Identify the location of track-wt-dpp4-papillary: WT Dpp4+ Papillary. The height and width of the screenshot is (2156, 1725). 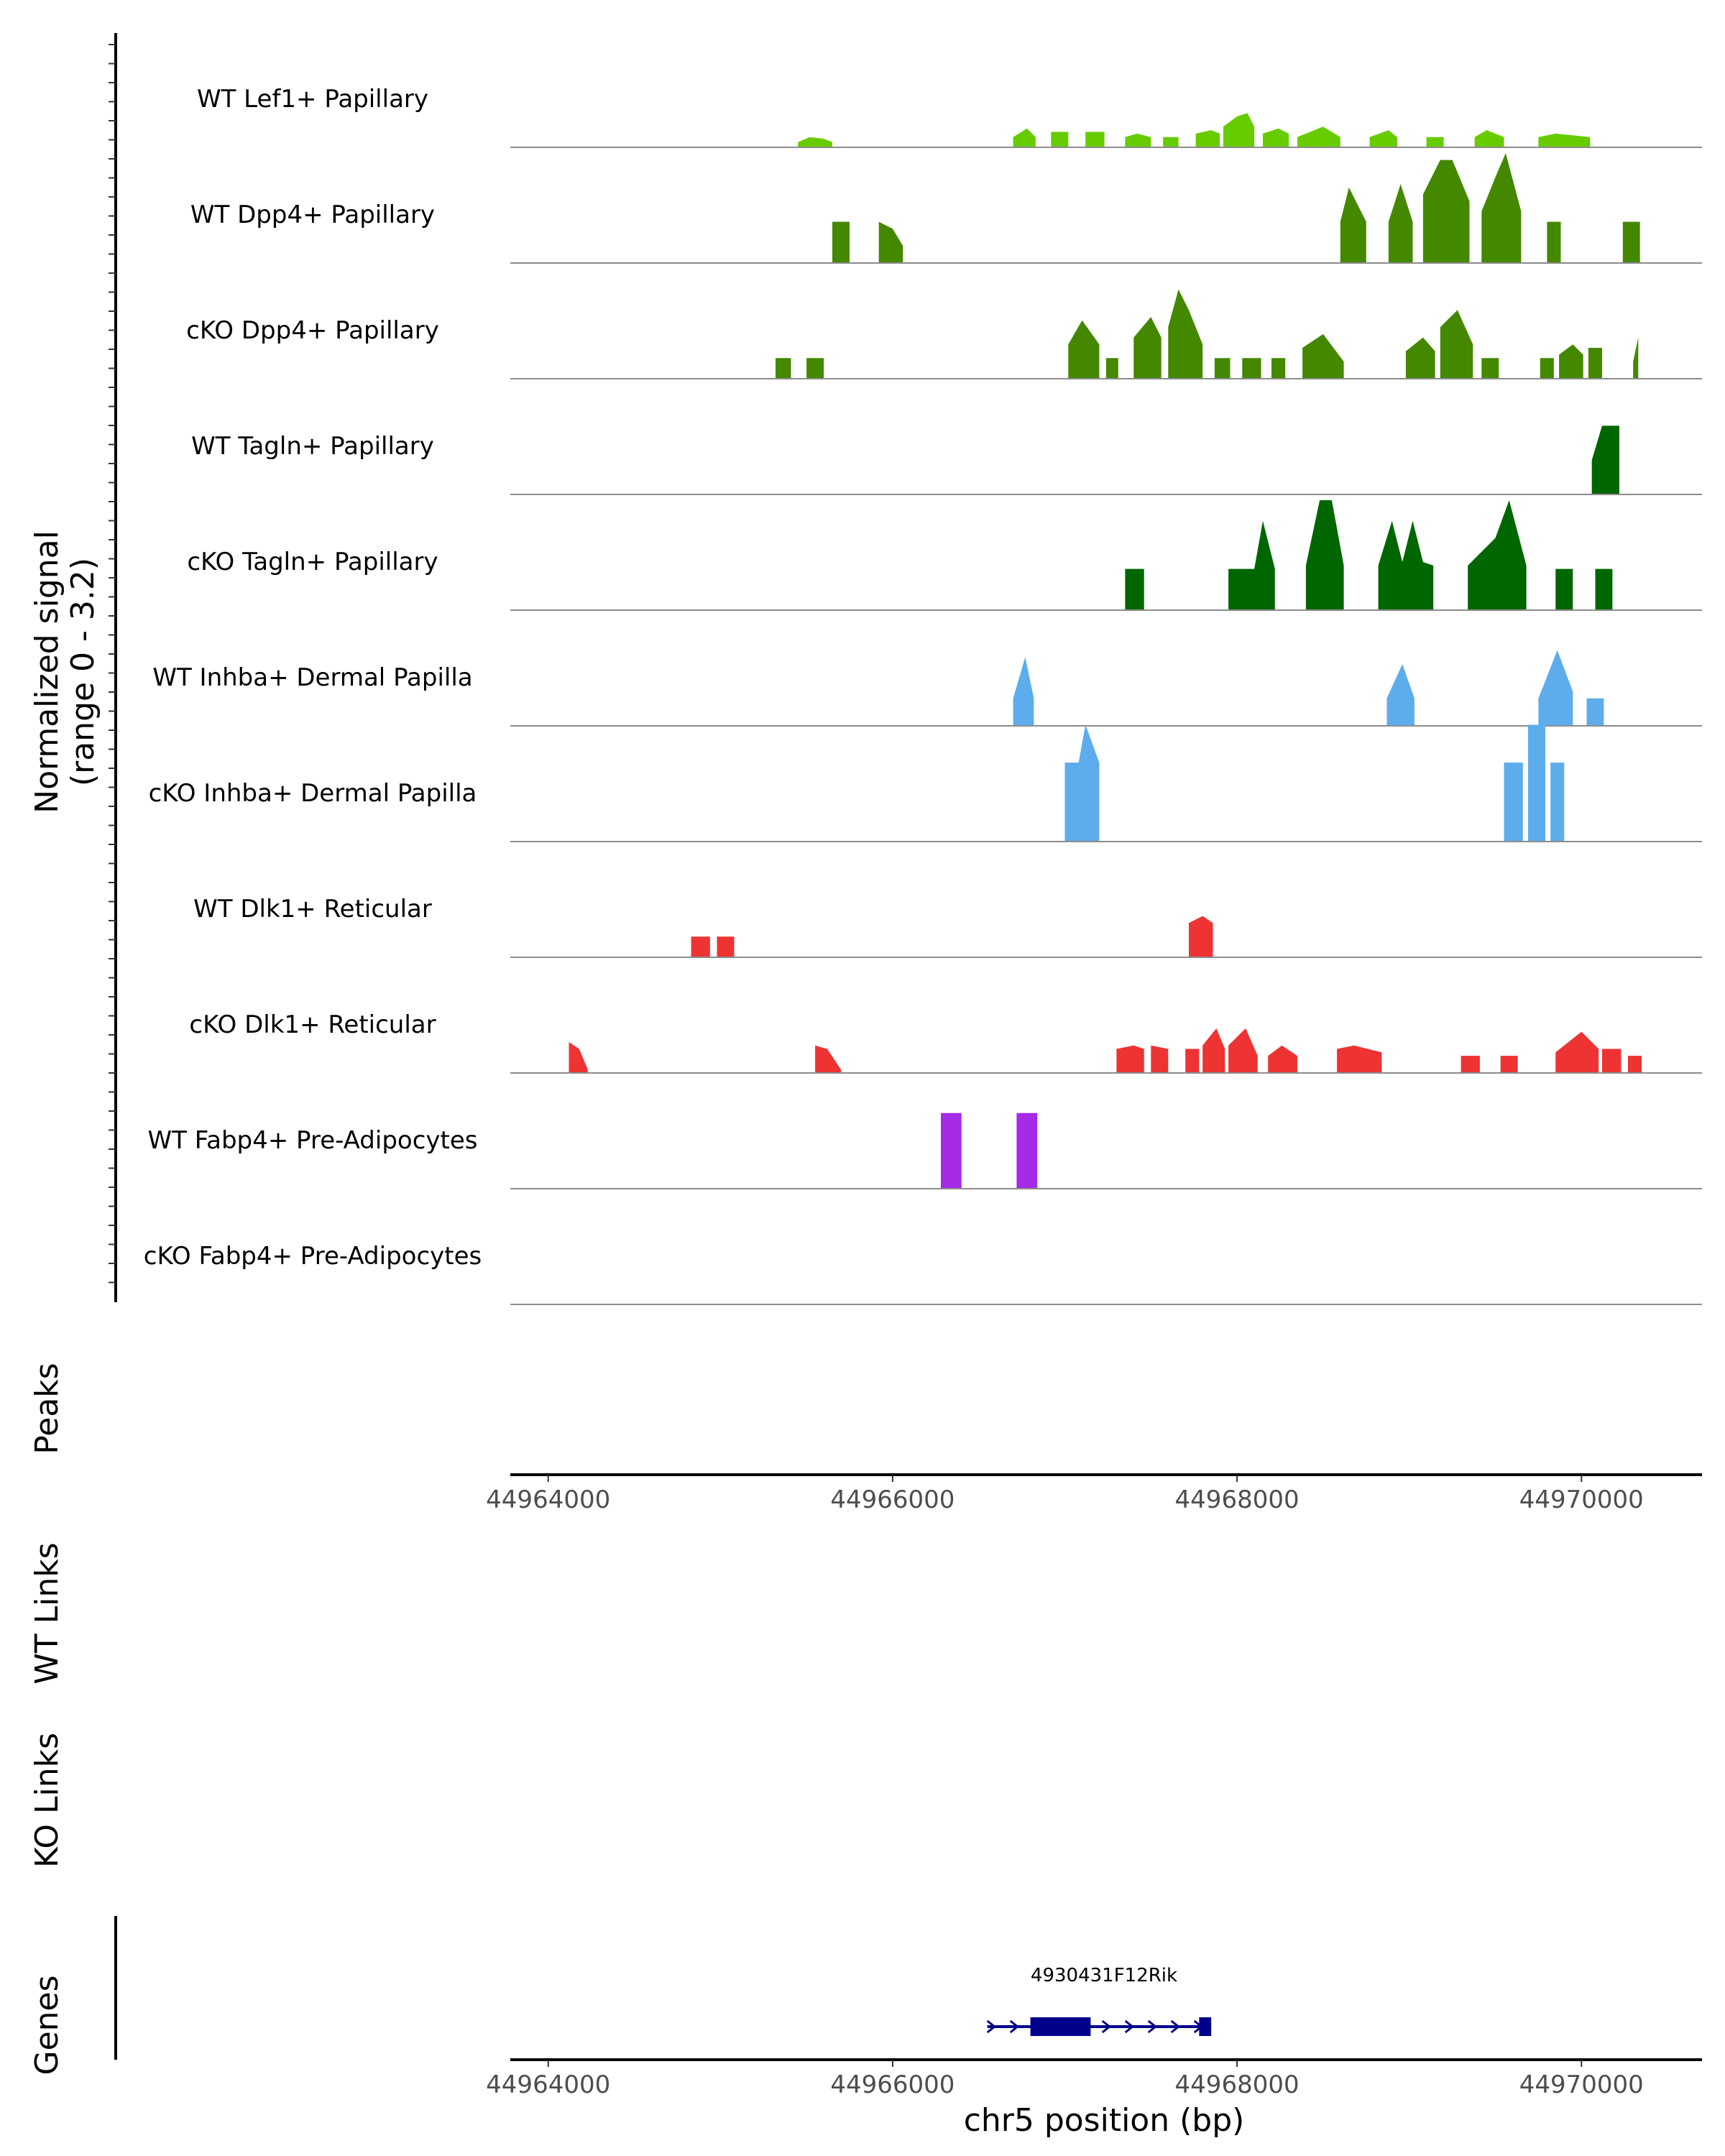
(946, 209).